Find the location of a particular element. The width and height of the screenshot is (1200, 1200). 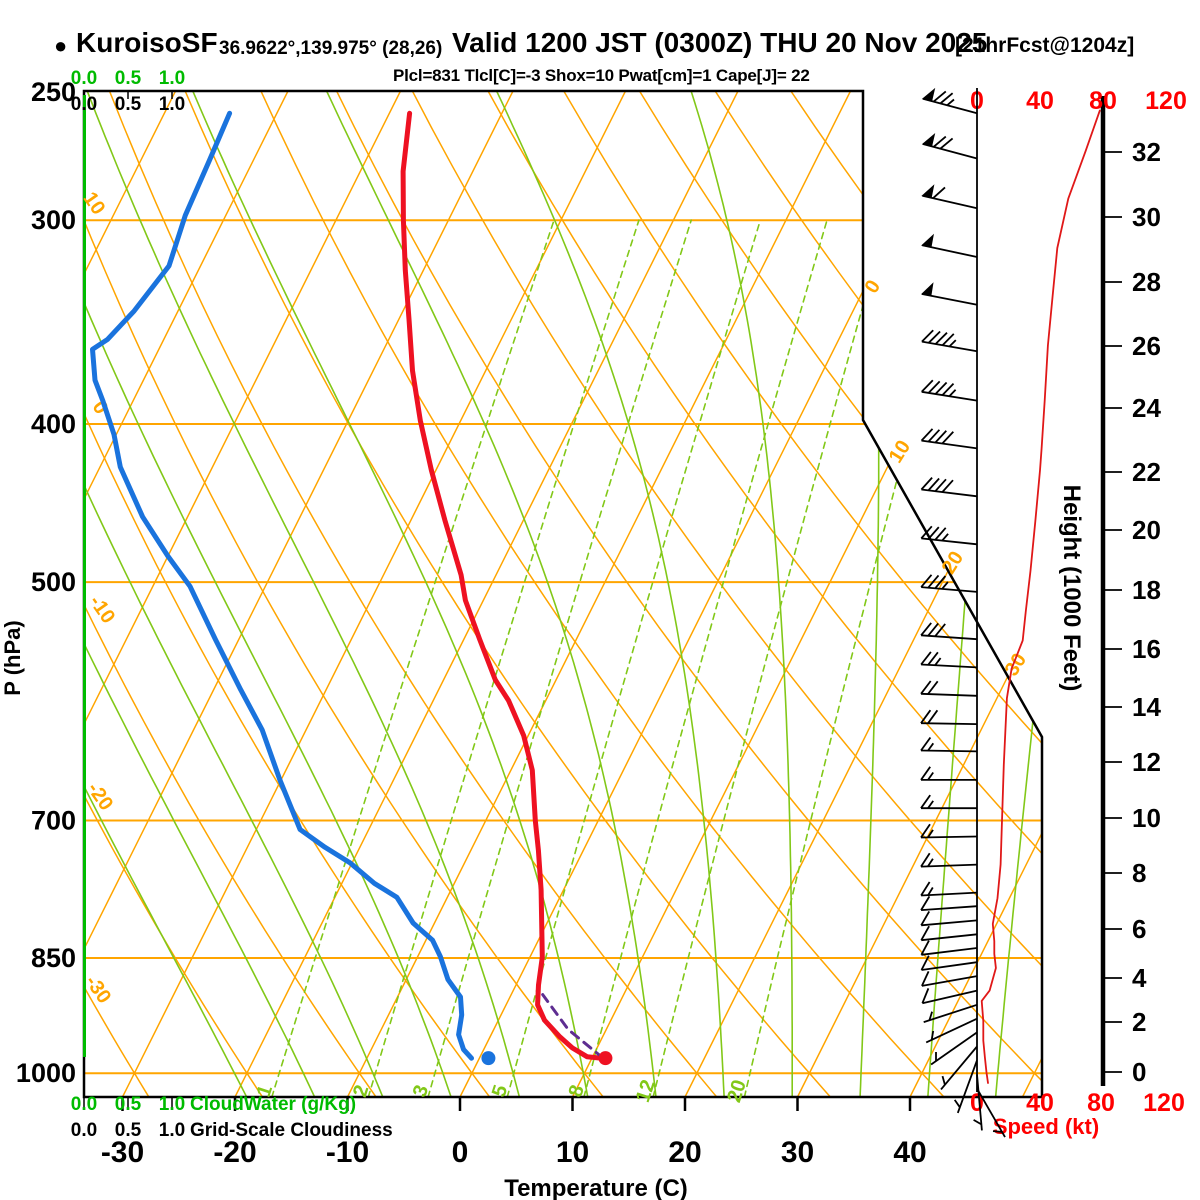

station-name: KuroisoSF is located at coordinates (147, 42).